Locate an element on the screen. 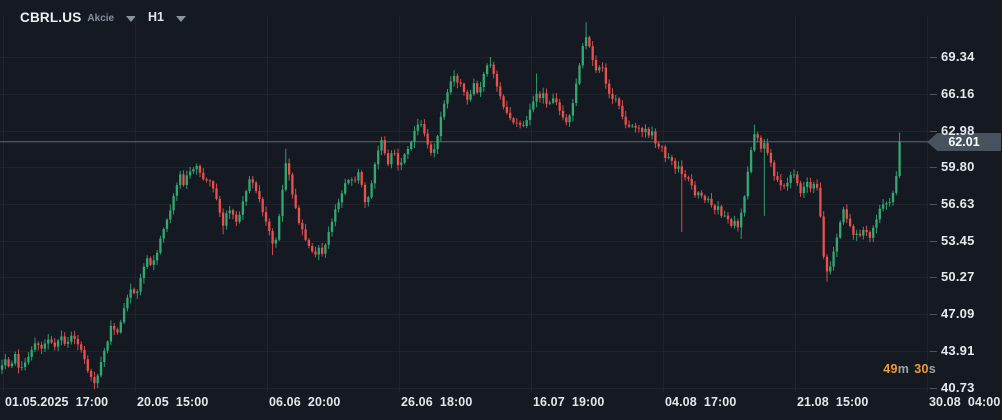 The height and width of the screenshot is (420, 1002). time-axis-label: 16.07 19:00 is located at coordinates (569, 402).